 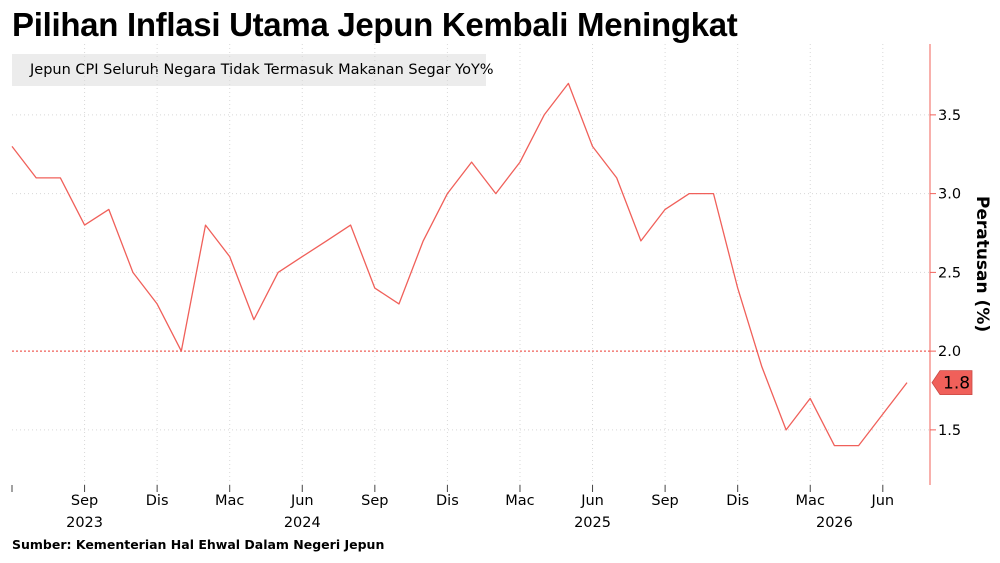 What do you see at coordinates (949, 431) in the screenshot?
I see `y-tick-label: 1.5` at bounding box center [949, 431].